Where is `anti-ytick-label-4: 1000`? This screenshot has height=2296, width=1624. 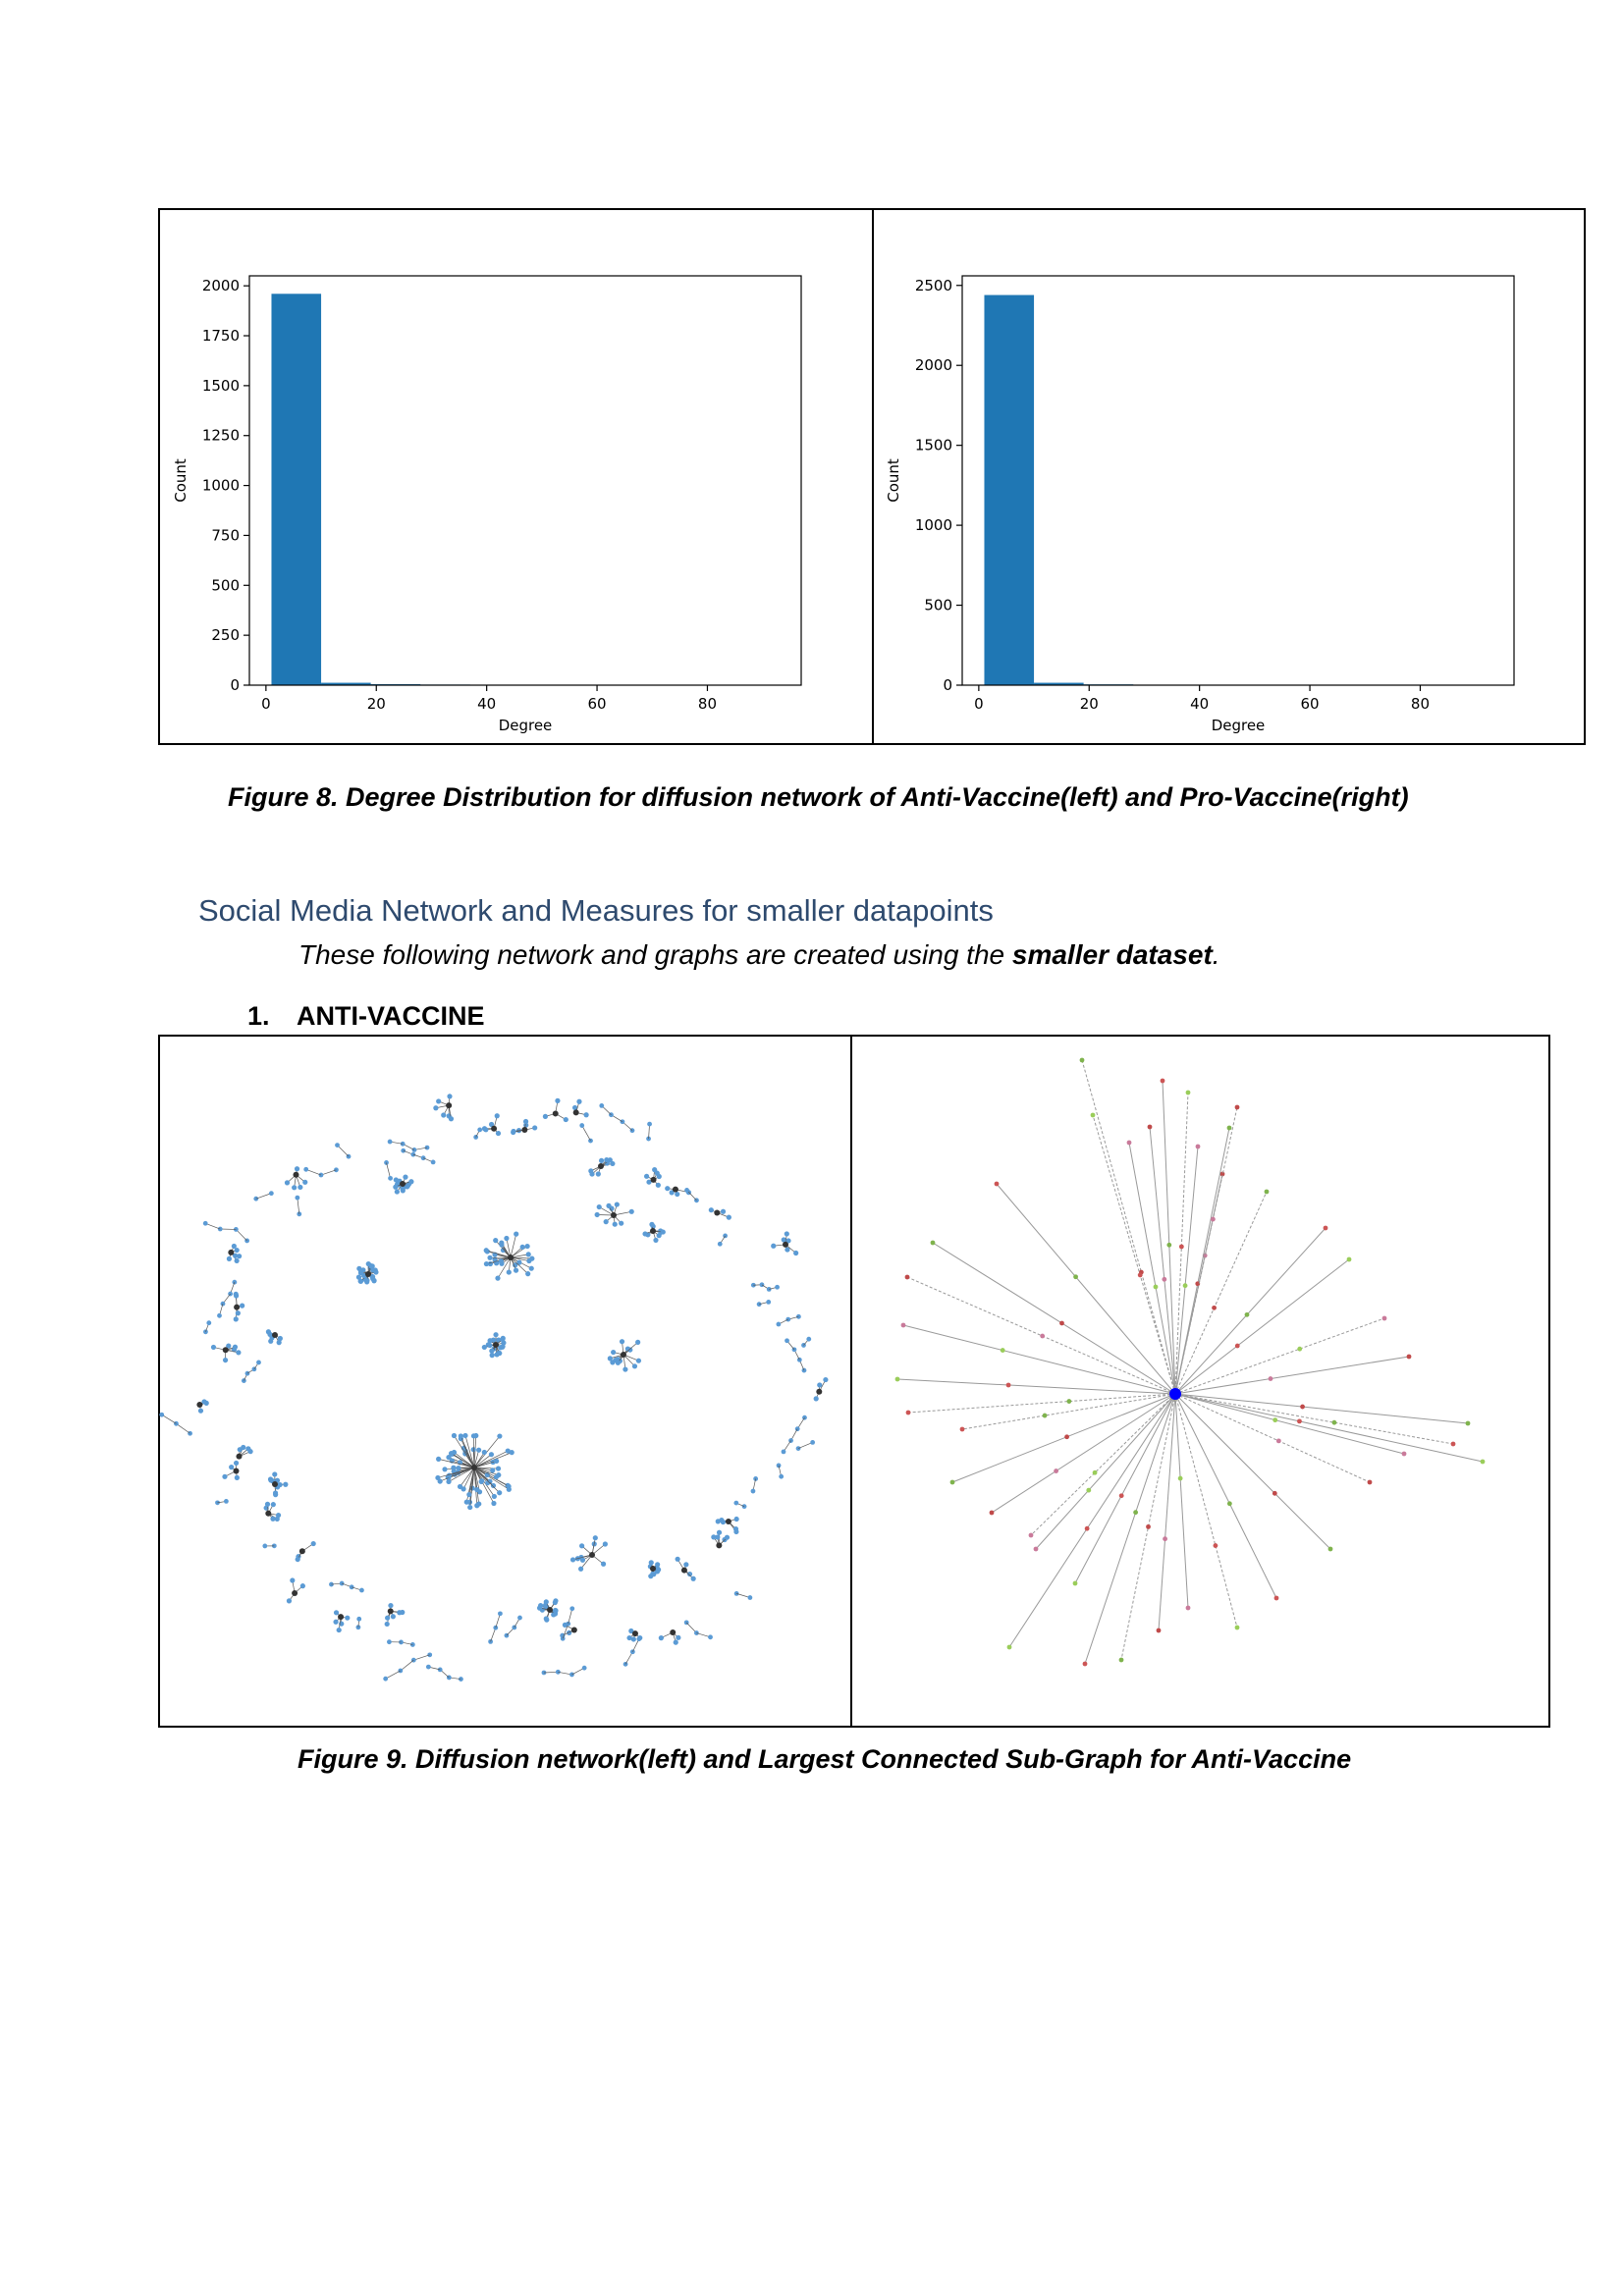 anti-ytick-label-4: 1000 is located at coordinates (221, 486).